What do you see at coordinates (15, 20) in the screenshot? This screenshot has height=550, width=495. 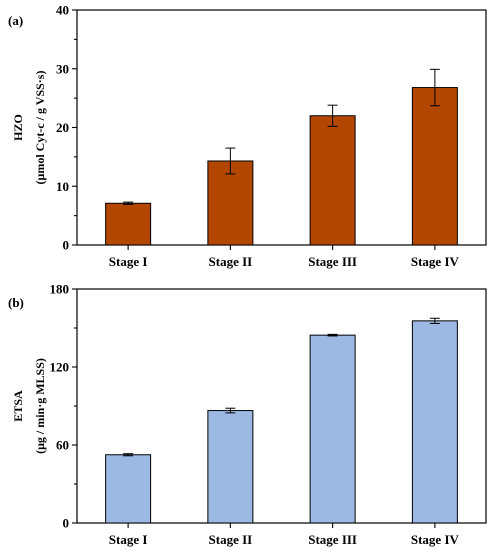 I see `panel-label: (a)` at bounding box center [15, 20].